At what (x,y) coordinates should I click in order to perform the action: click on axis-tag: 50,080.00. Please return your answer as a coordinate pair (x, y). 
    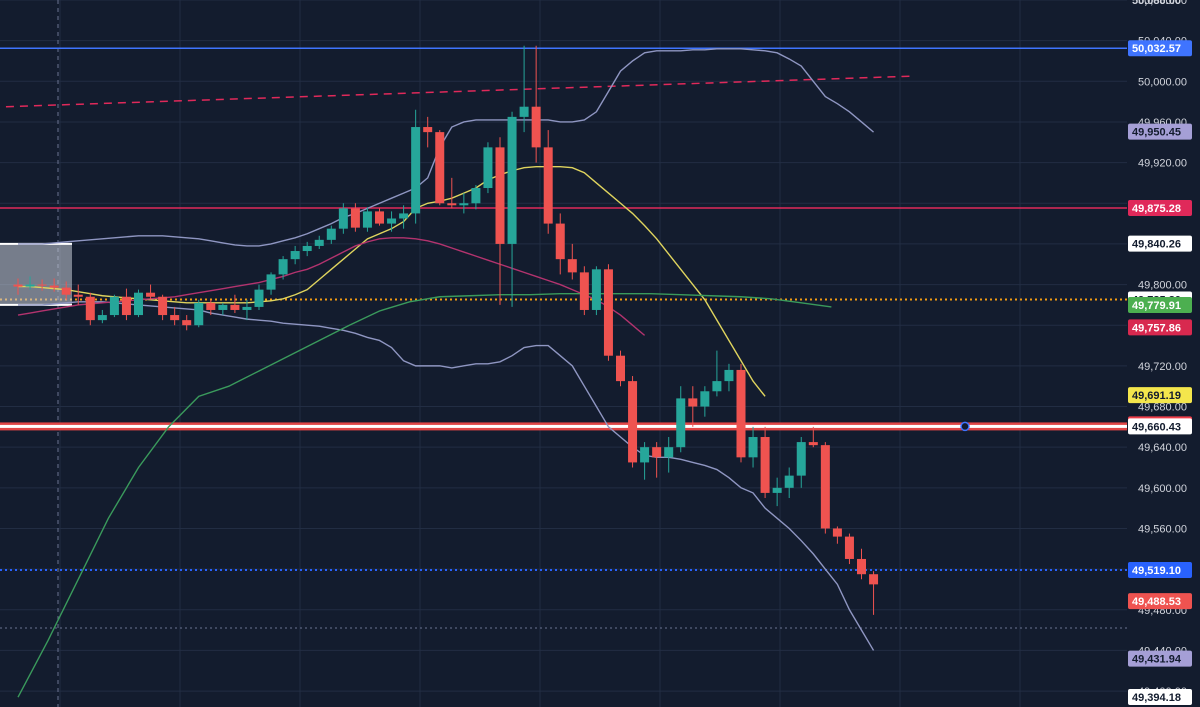
    Looking at the image, I should click on (1156, 3).